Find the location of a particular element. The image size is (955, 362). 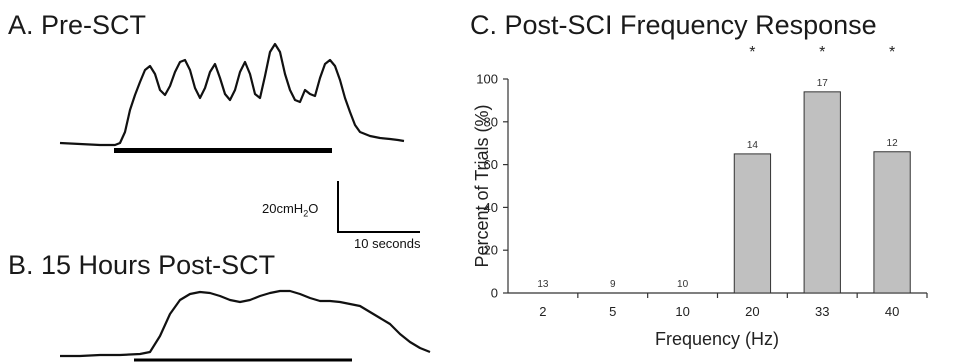

pre-sct-stimulus-bar is located at coordinates (223, 150).